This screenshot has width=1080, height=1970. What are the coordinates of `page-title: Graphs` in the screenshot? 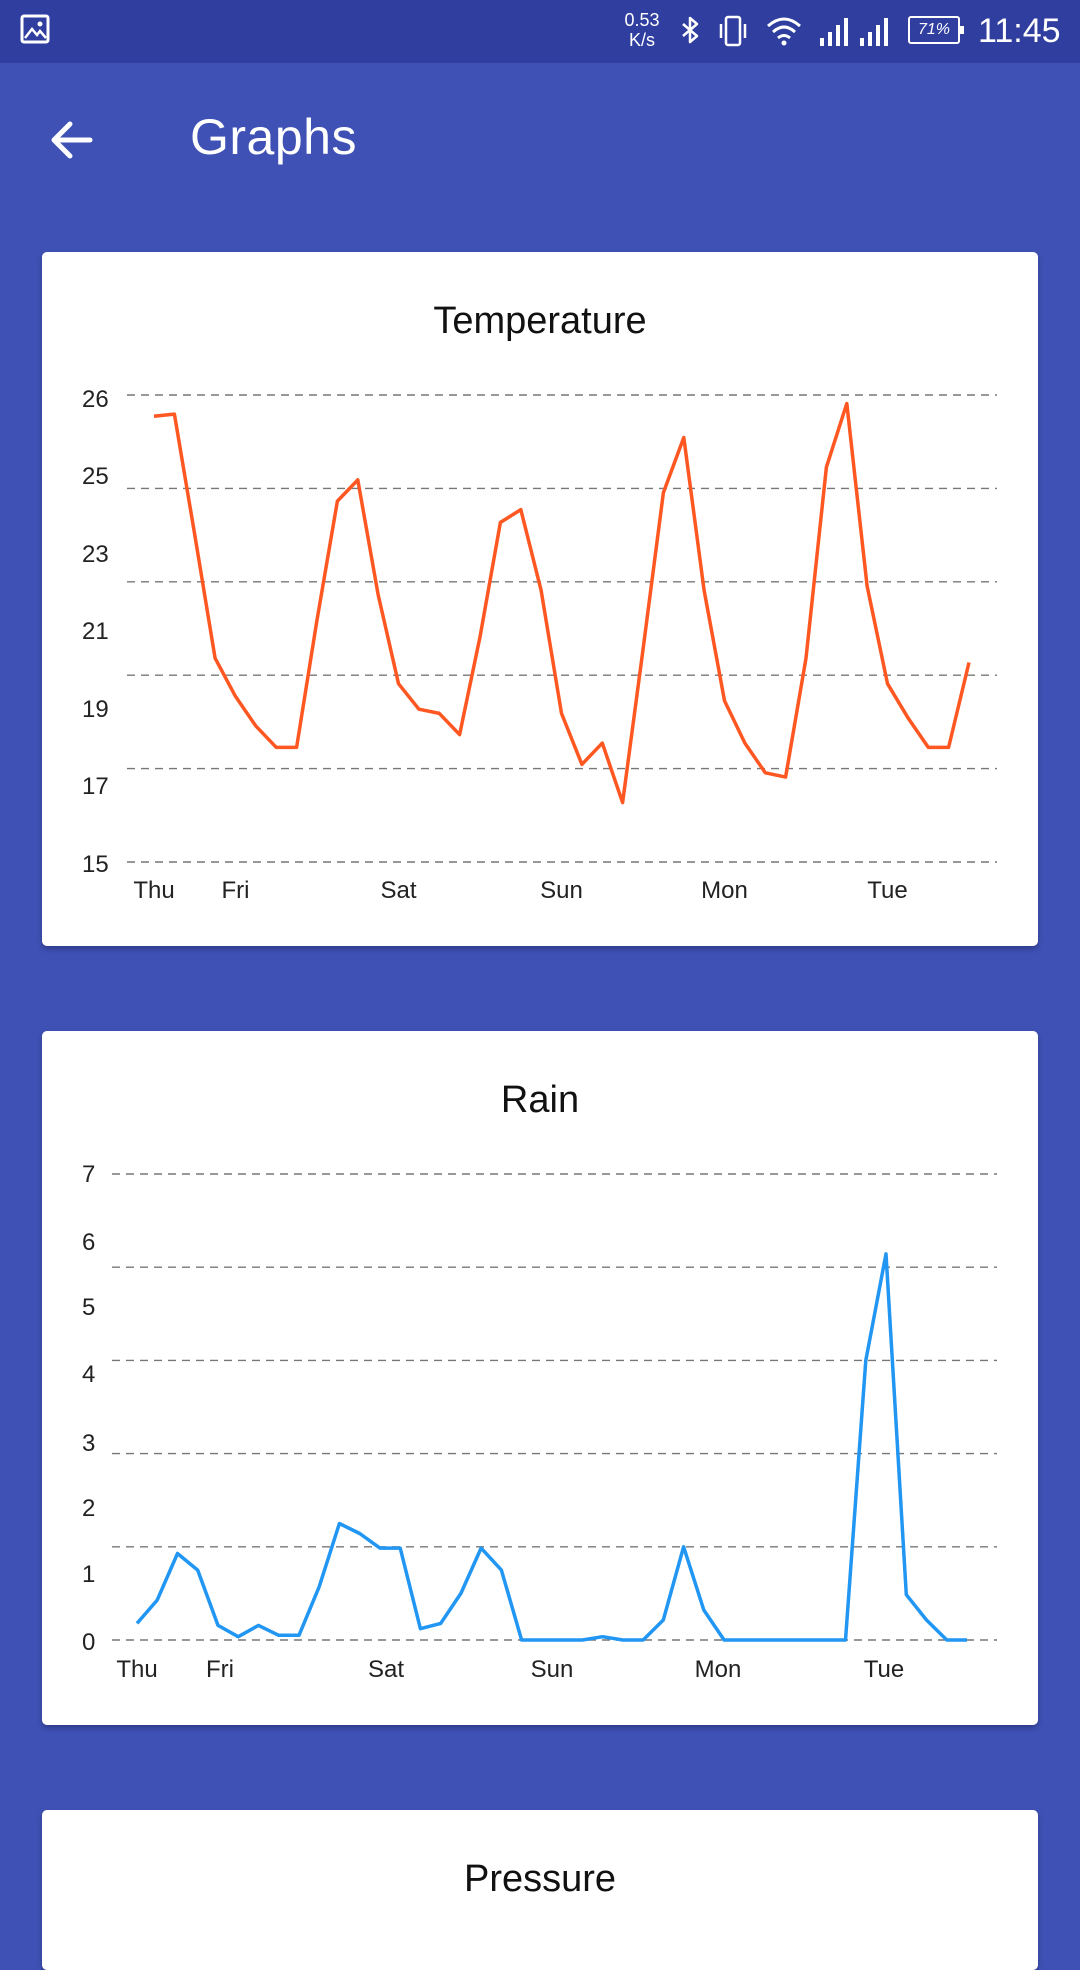 It's located at (273, 137).